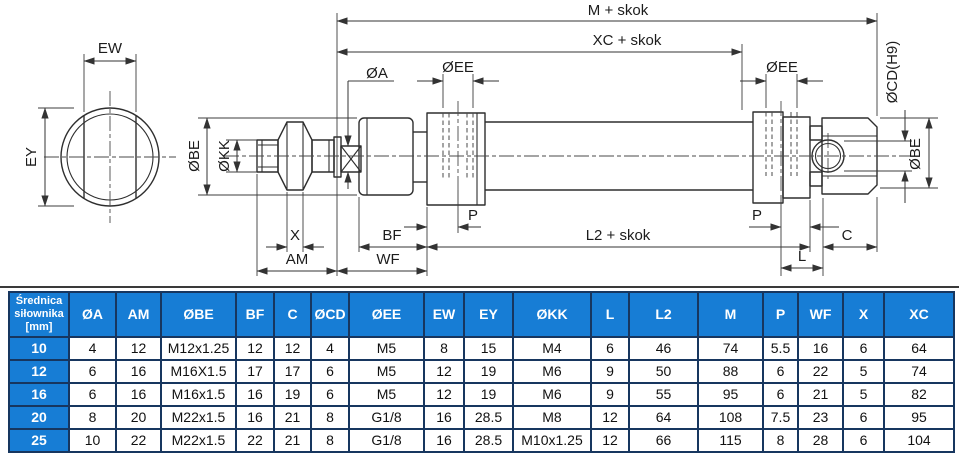 The width and height of the screenshot is (959, 458). What do you see at coordinates (627, 40) in the screenshot?
I see `dim-label-xc-skok: XC + skok` at bounding box center [627, 40].